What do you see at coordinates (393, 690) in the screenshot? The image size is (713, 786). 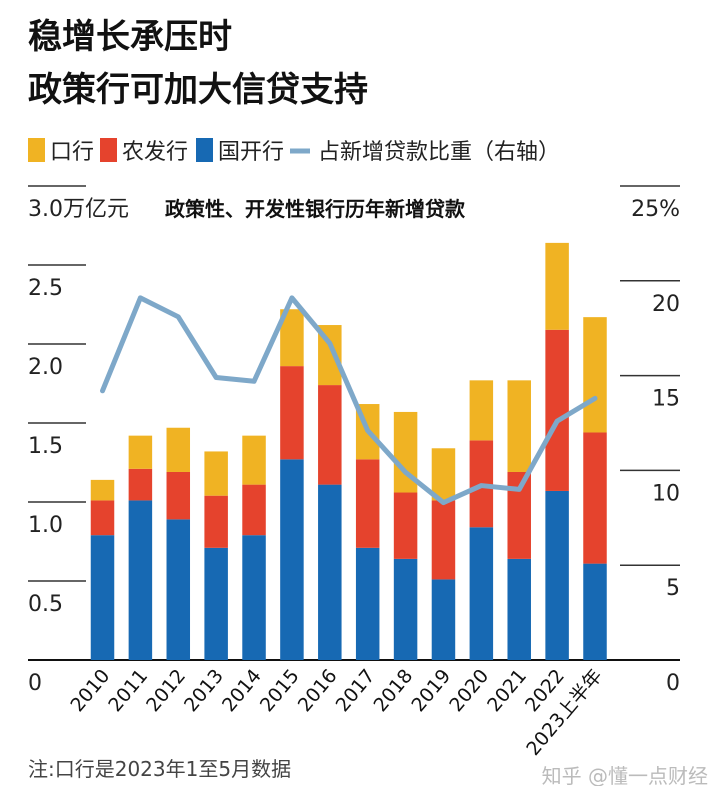 I see `category-label: 2018` at bounding box center [393, 690].